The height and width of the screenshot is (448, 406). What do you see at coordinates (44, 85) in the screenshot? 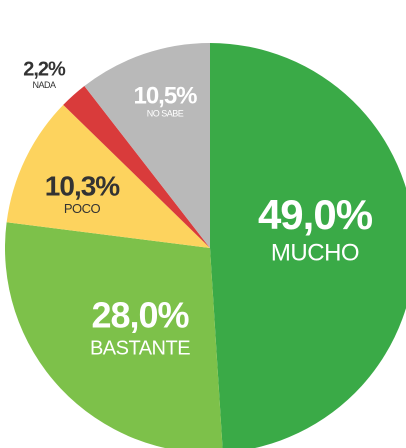
I see `slice-category-label: NADA` at bounding box center [44, 85].